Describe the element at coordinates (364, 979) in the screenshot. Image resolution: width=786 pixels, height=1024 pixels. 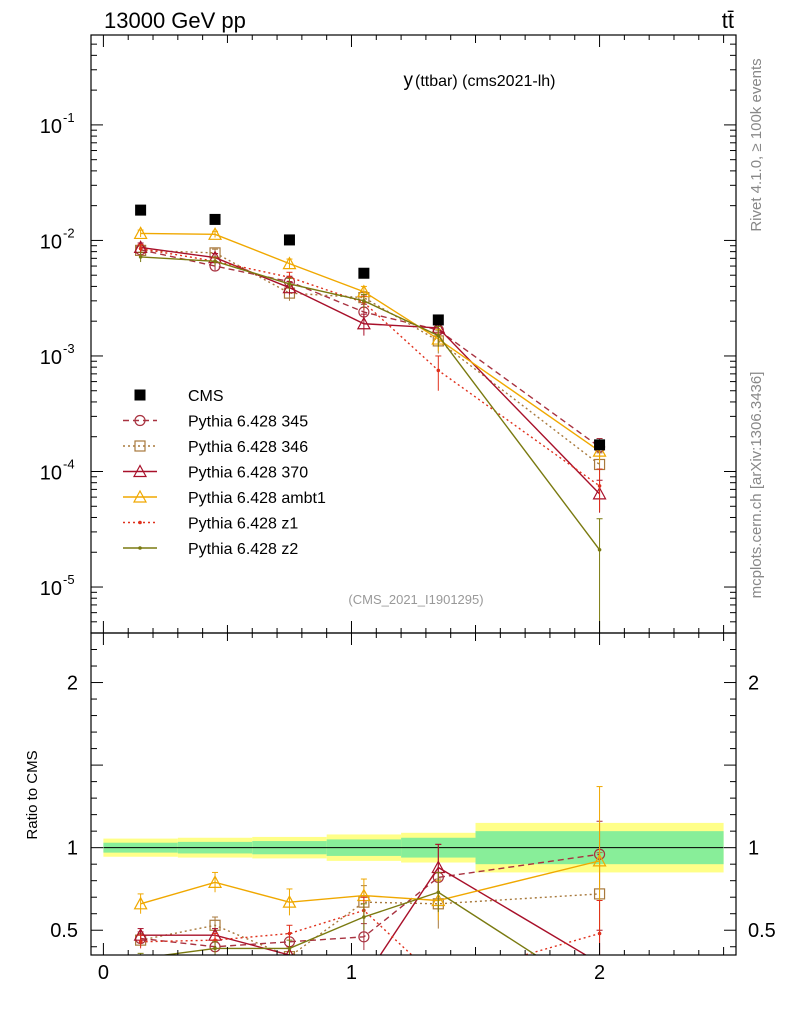
I see `ratio-series-2-point` at that location.